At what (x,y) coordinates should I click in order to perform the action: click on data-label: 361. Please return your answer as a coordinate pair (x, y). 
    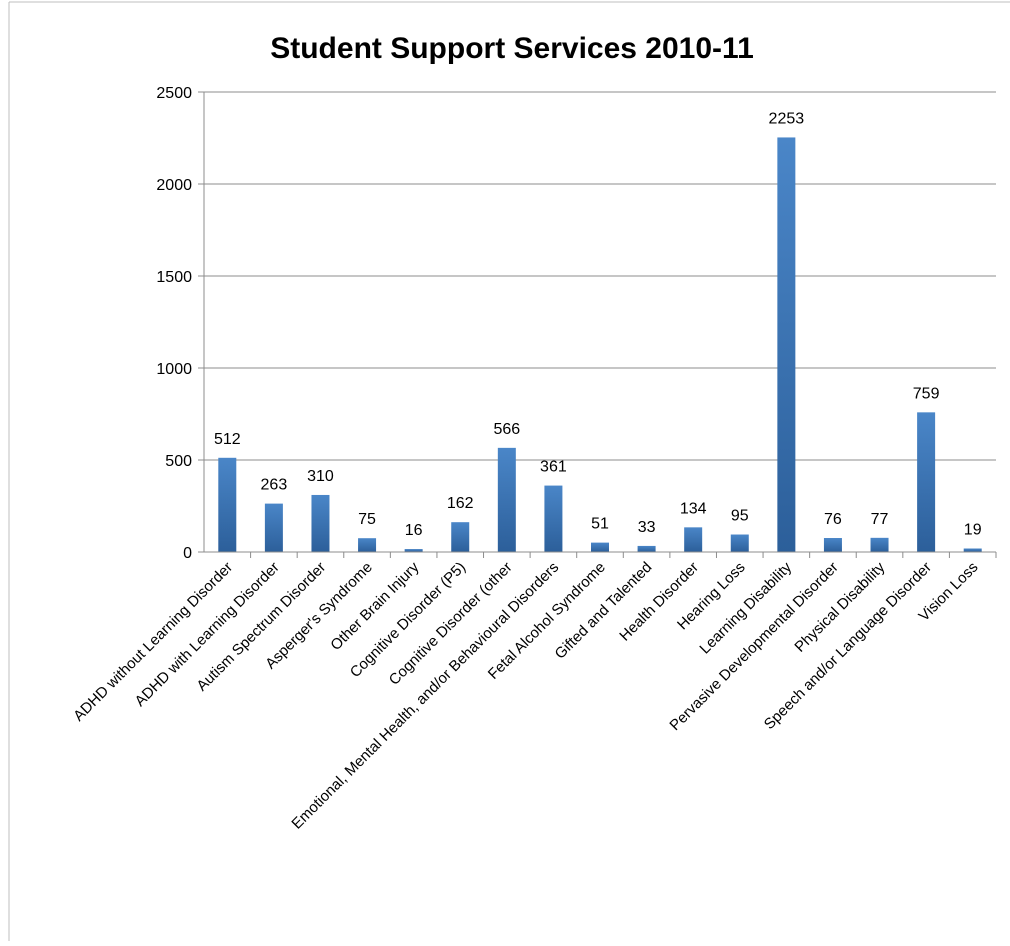
    Looking at the image, I should click on (553, 467).